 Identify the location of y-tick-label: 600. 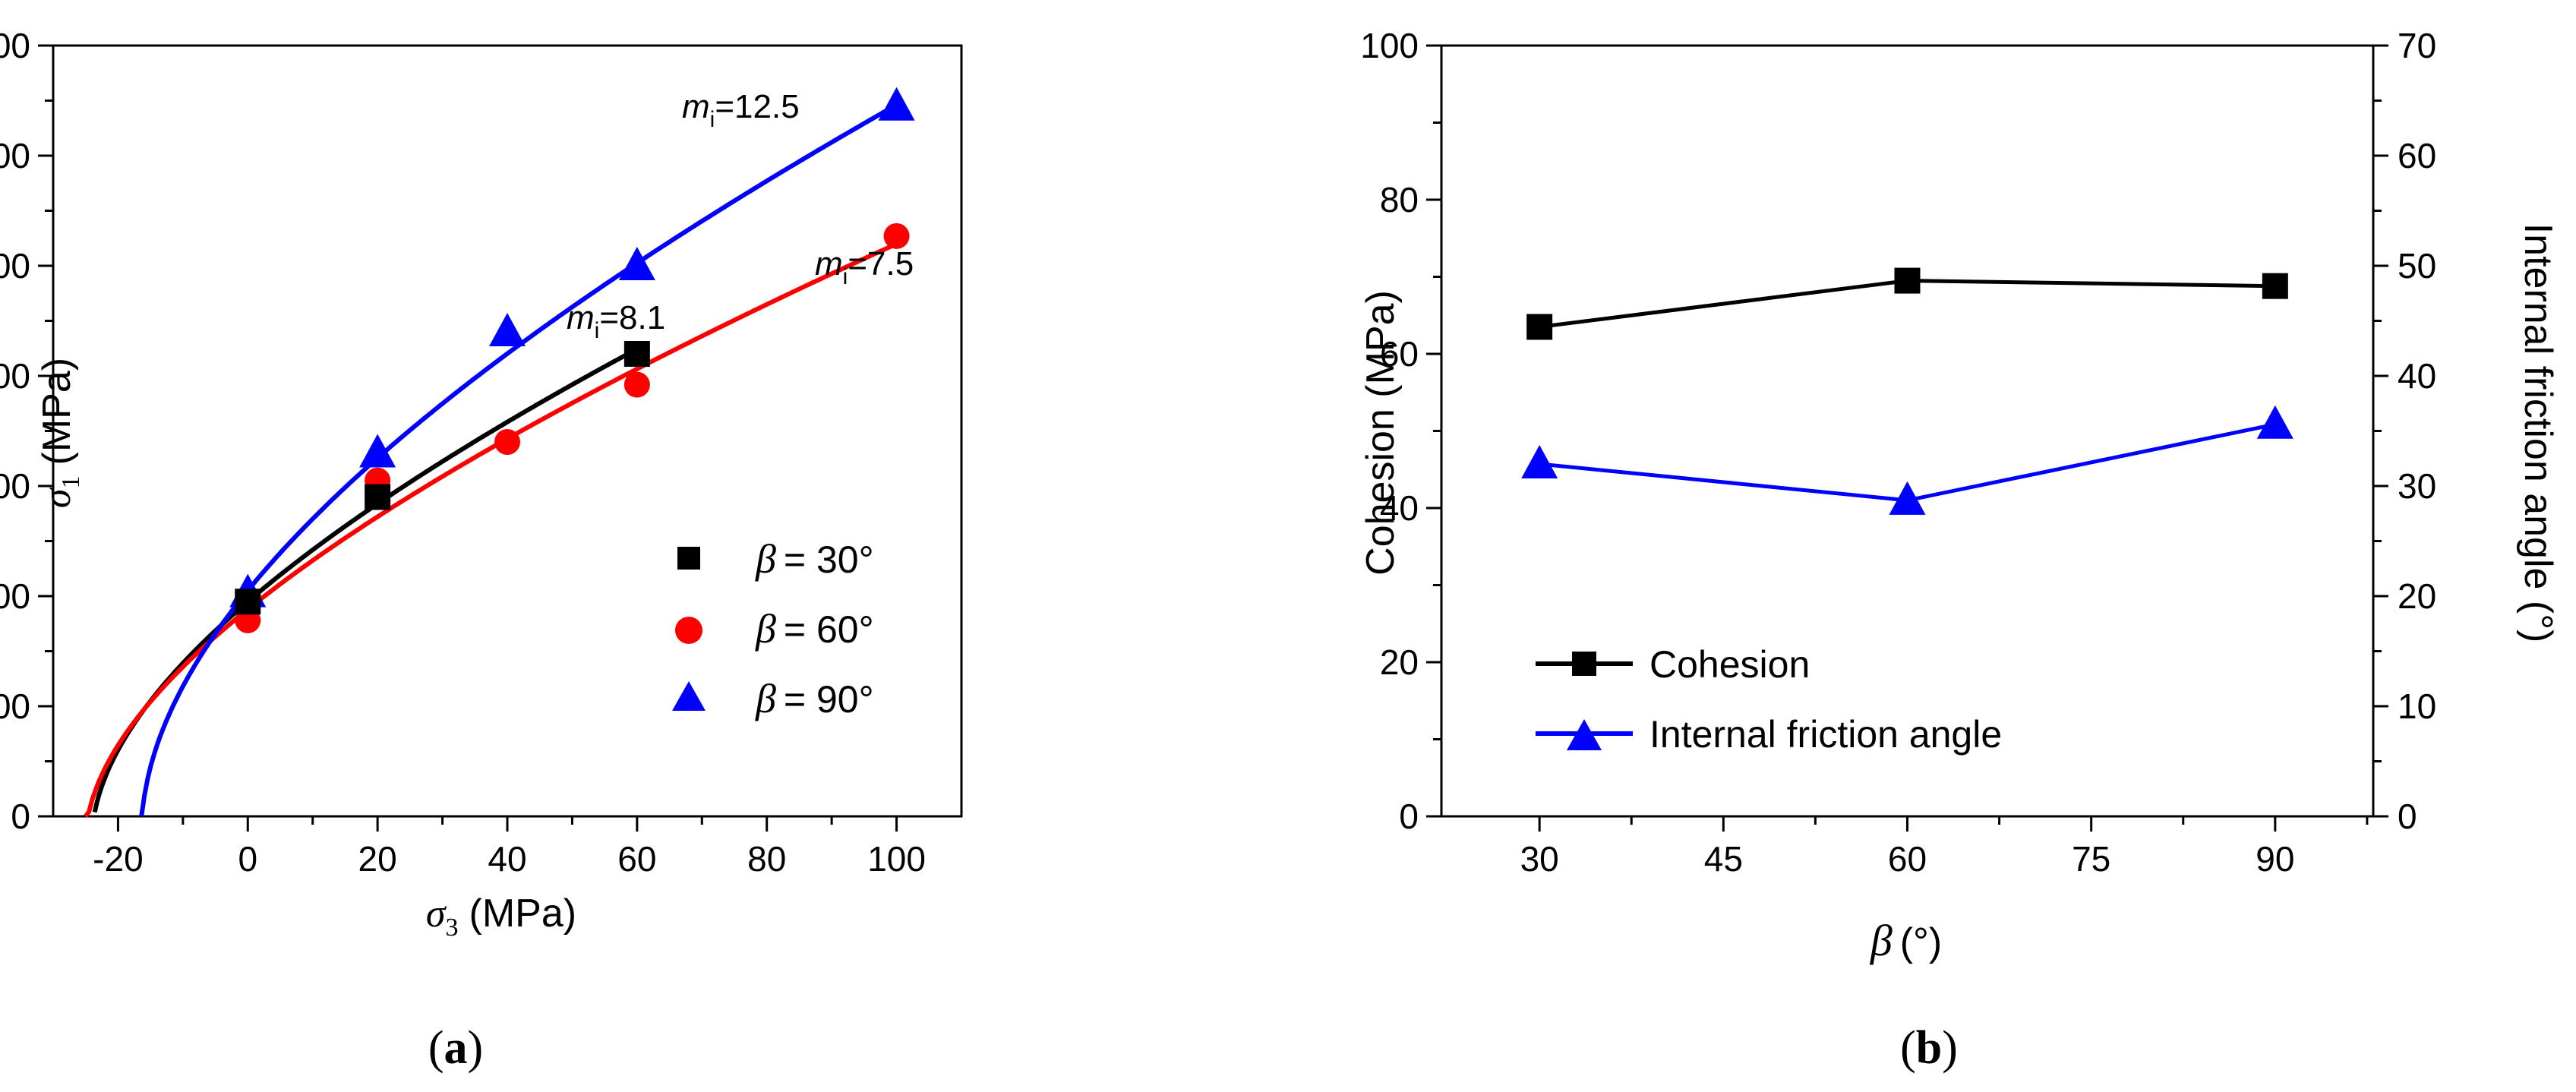
(15, 155).